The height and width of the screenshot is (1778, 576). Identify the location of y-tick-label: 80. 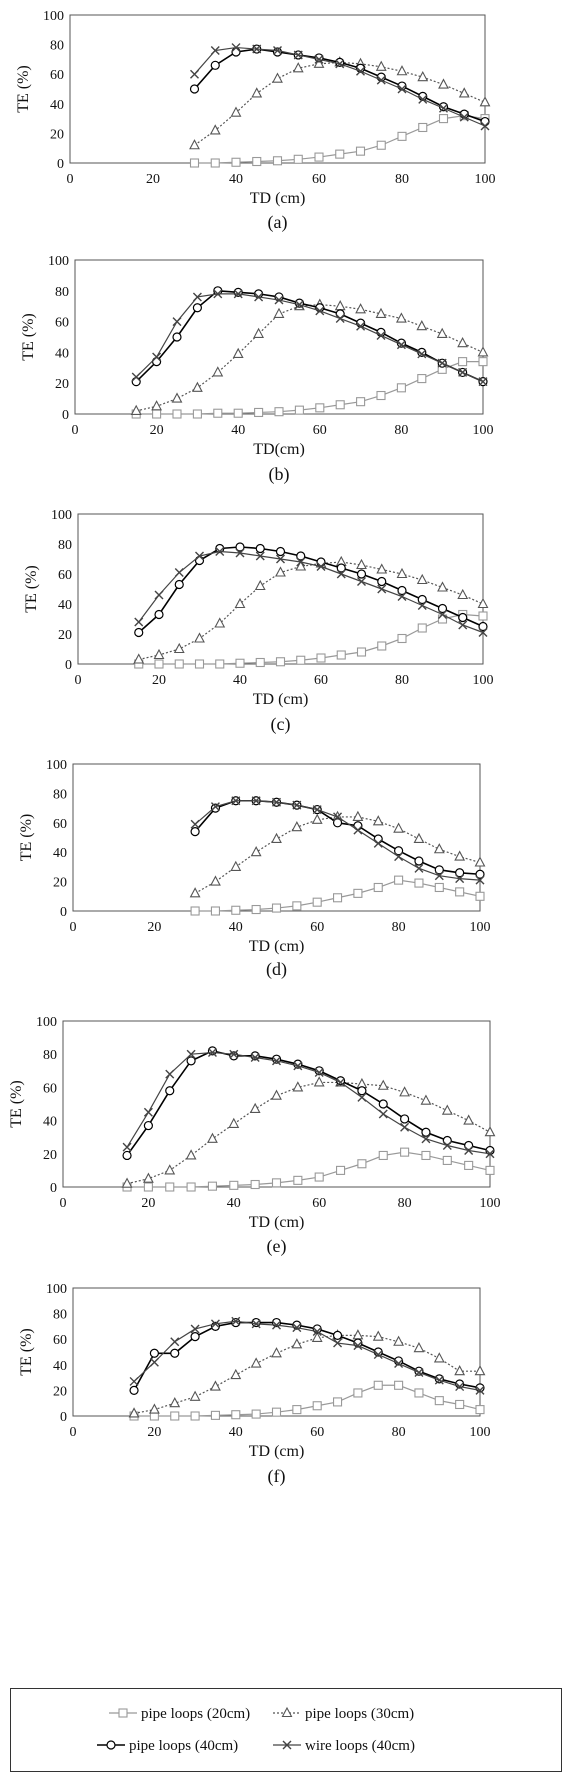
(62, 292).